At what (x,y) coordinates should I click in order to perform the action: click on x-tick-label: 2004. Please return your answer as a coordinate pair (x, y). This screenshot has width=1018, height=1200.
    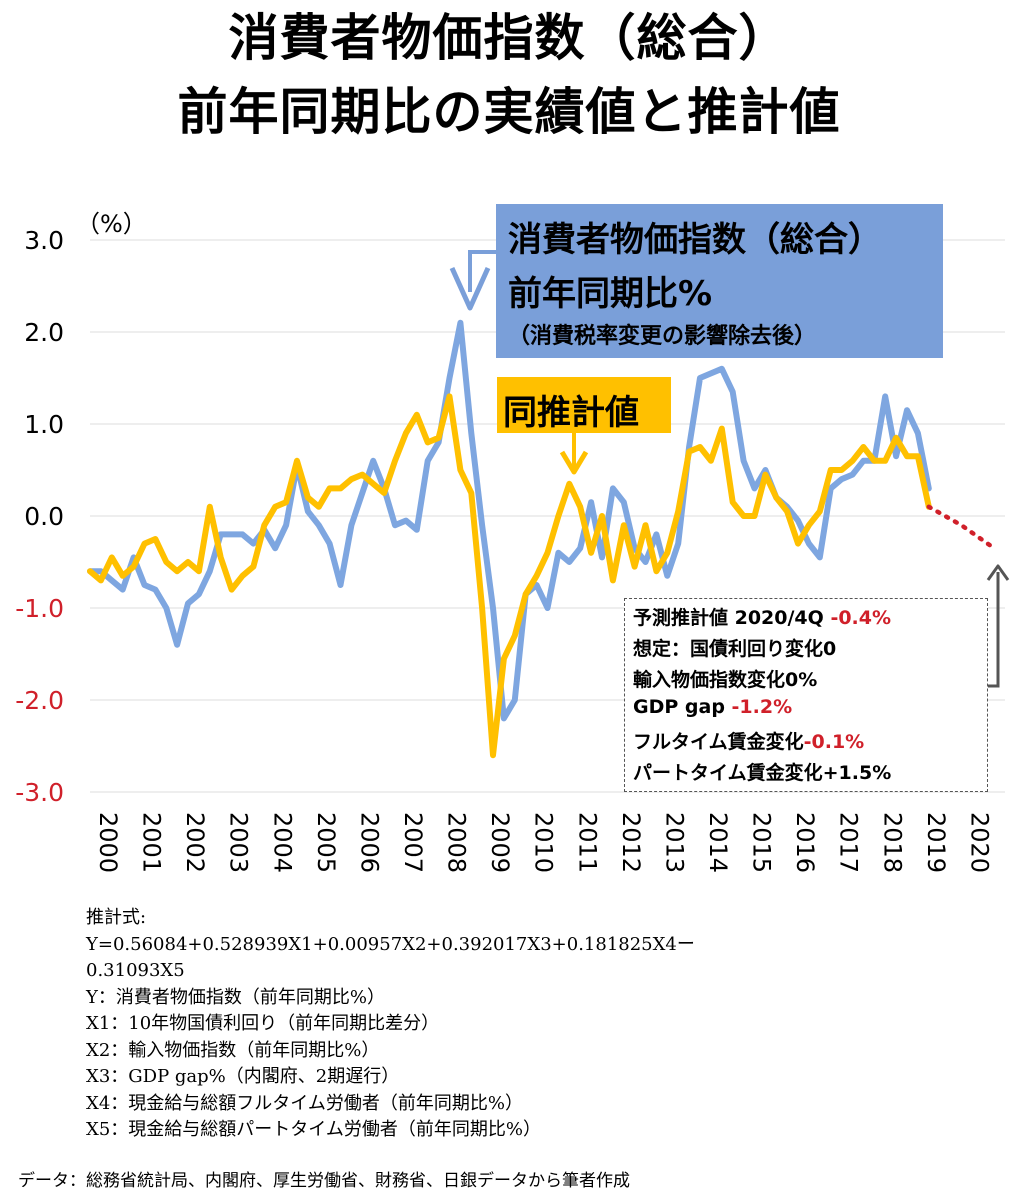
    Looking at the image, I should click on (282, 842).